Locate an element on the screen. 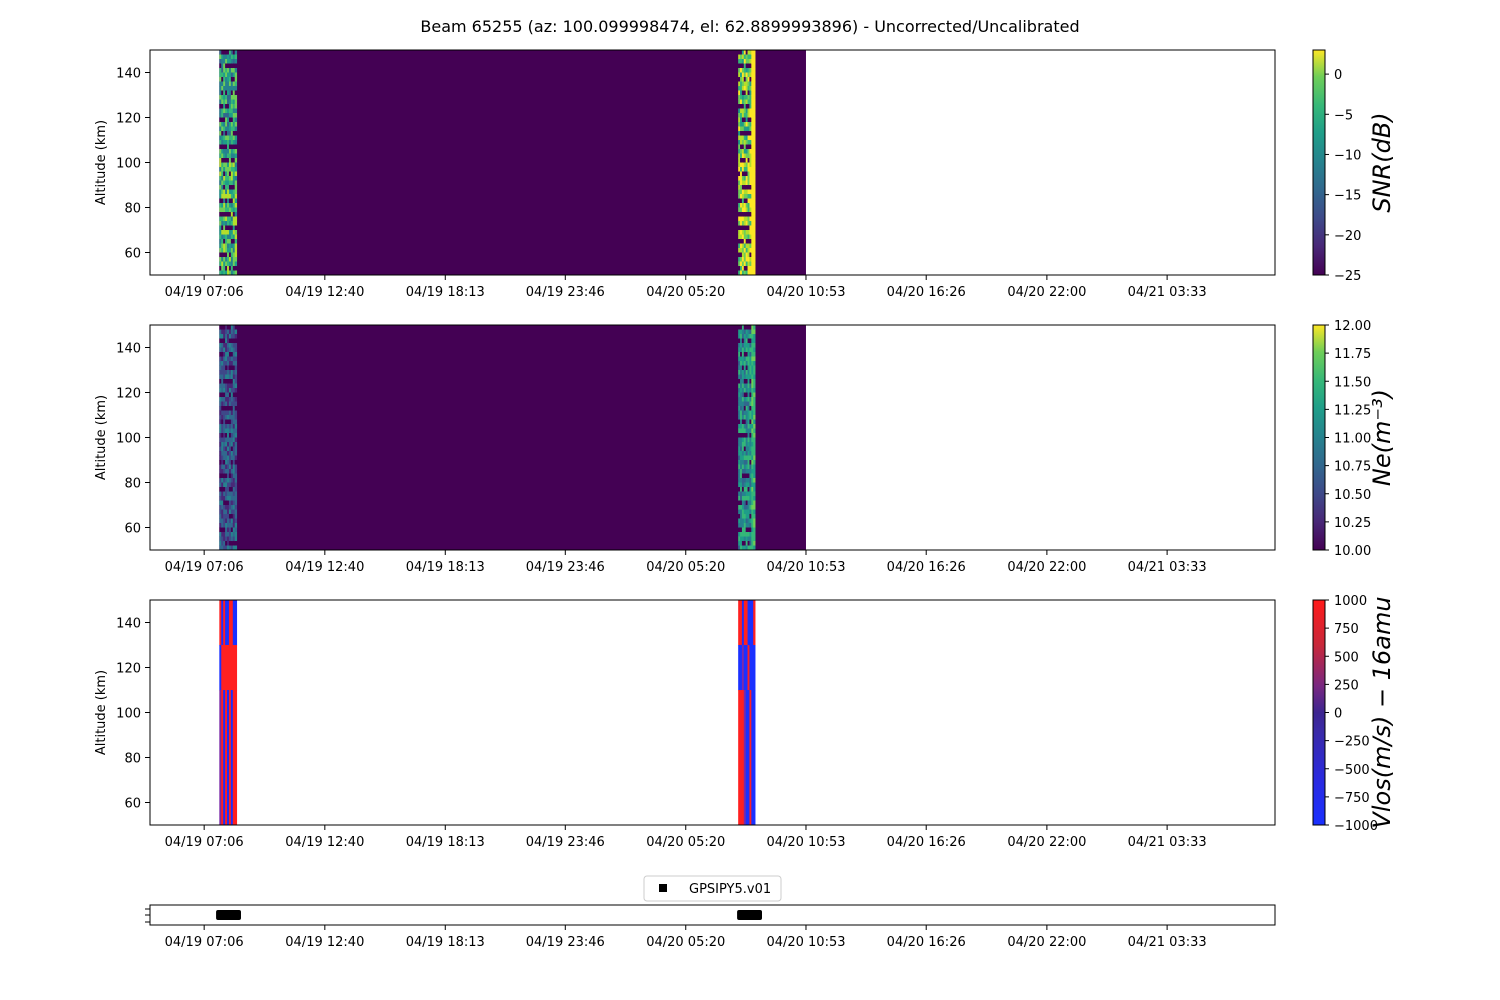  vlos-plot-area is located at coordinates (487, 712).